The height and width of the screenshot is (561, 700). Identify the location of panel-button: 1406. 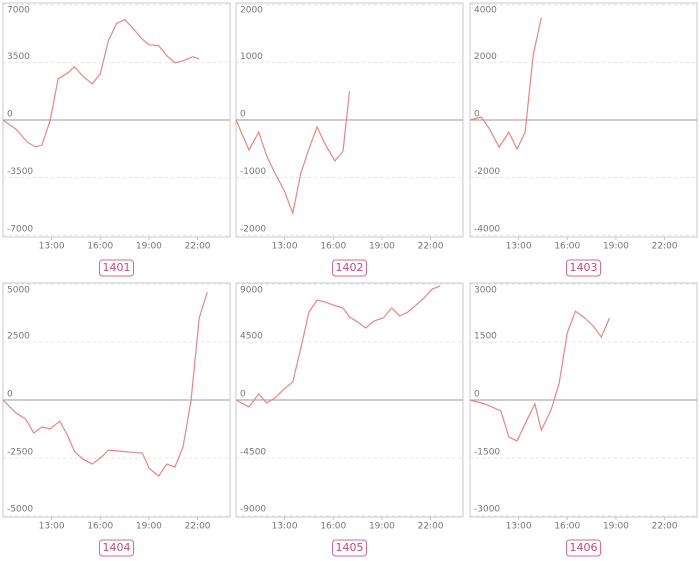
(583, 548).